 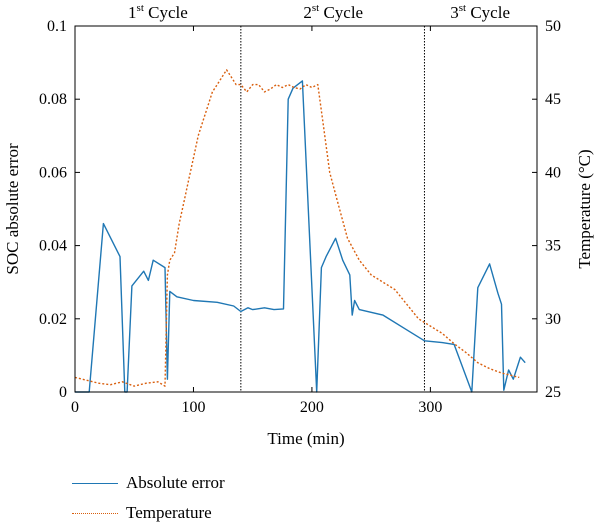 I want to click on y-left-tick-label: 0.04, so click(x=53, y=246).